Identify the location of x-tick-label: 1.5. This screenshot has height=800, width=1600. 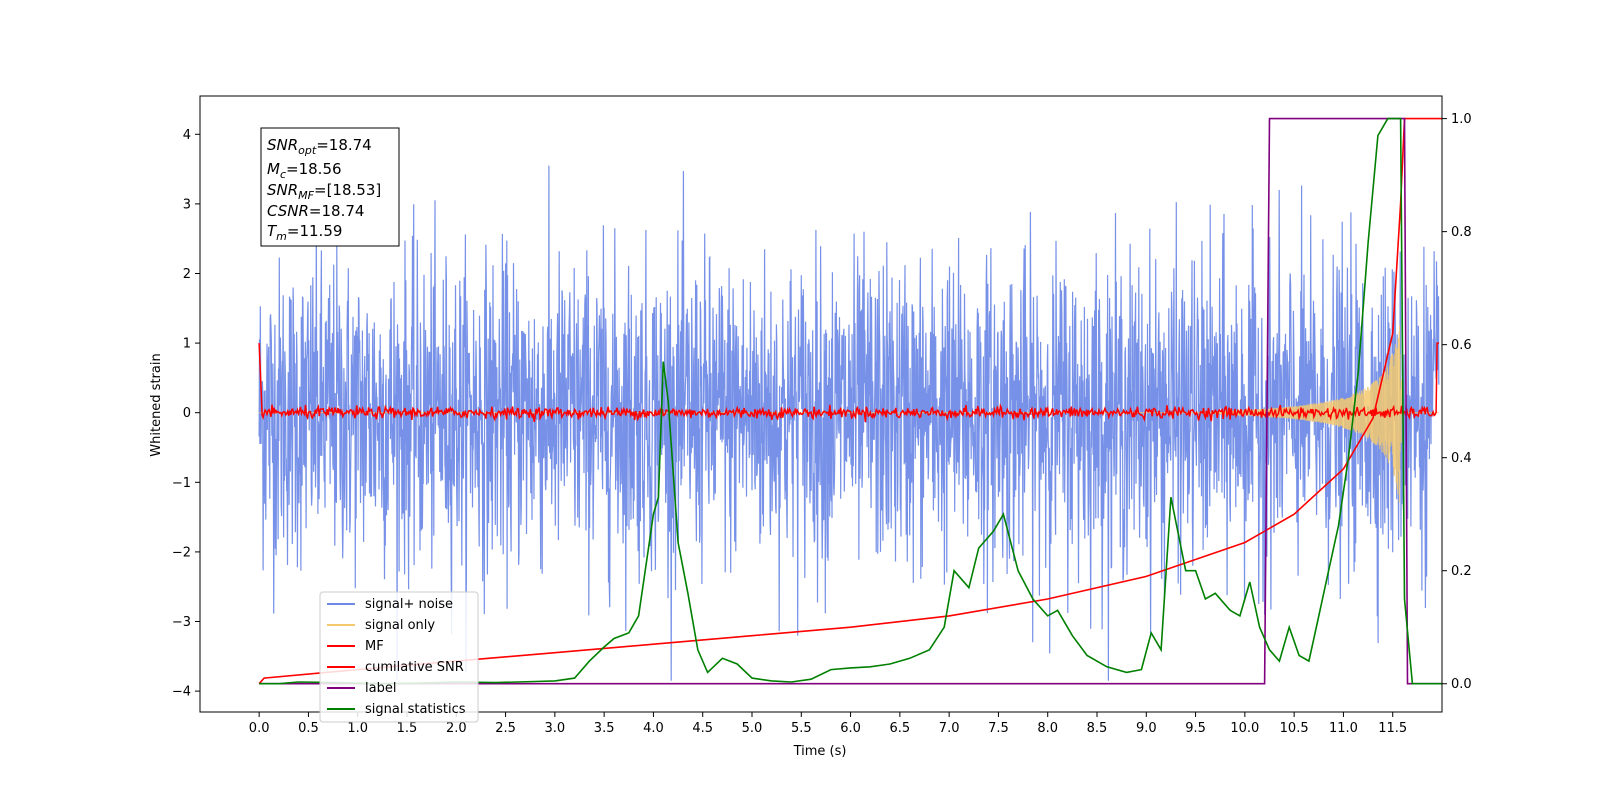
(407, 728).